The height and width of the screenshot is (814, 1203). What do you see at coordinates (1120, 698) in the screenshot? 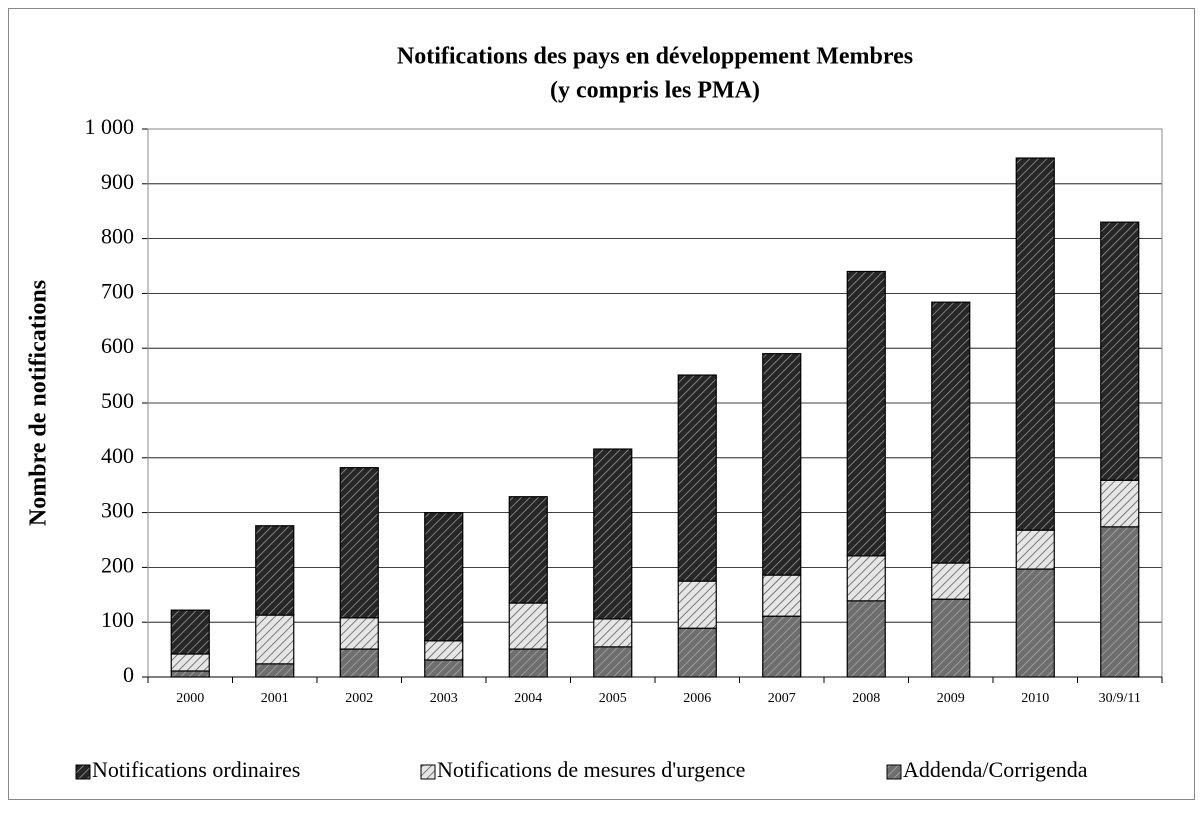
I see `x-tick-label: 30/9/11` at bounding box center [1120, 698].